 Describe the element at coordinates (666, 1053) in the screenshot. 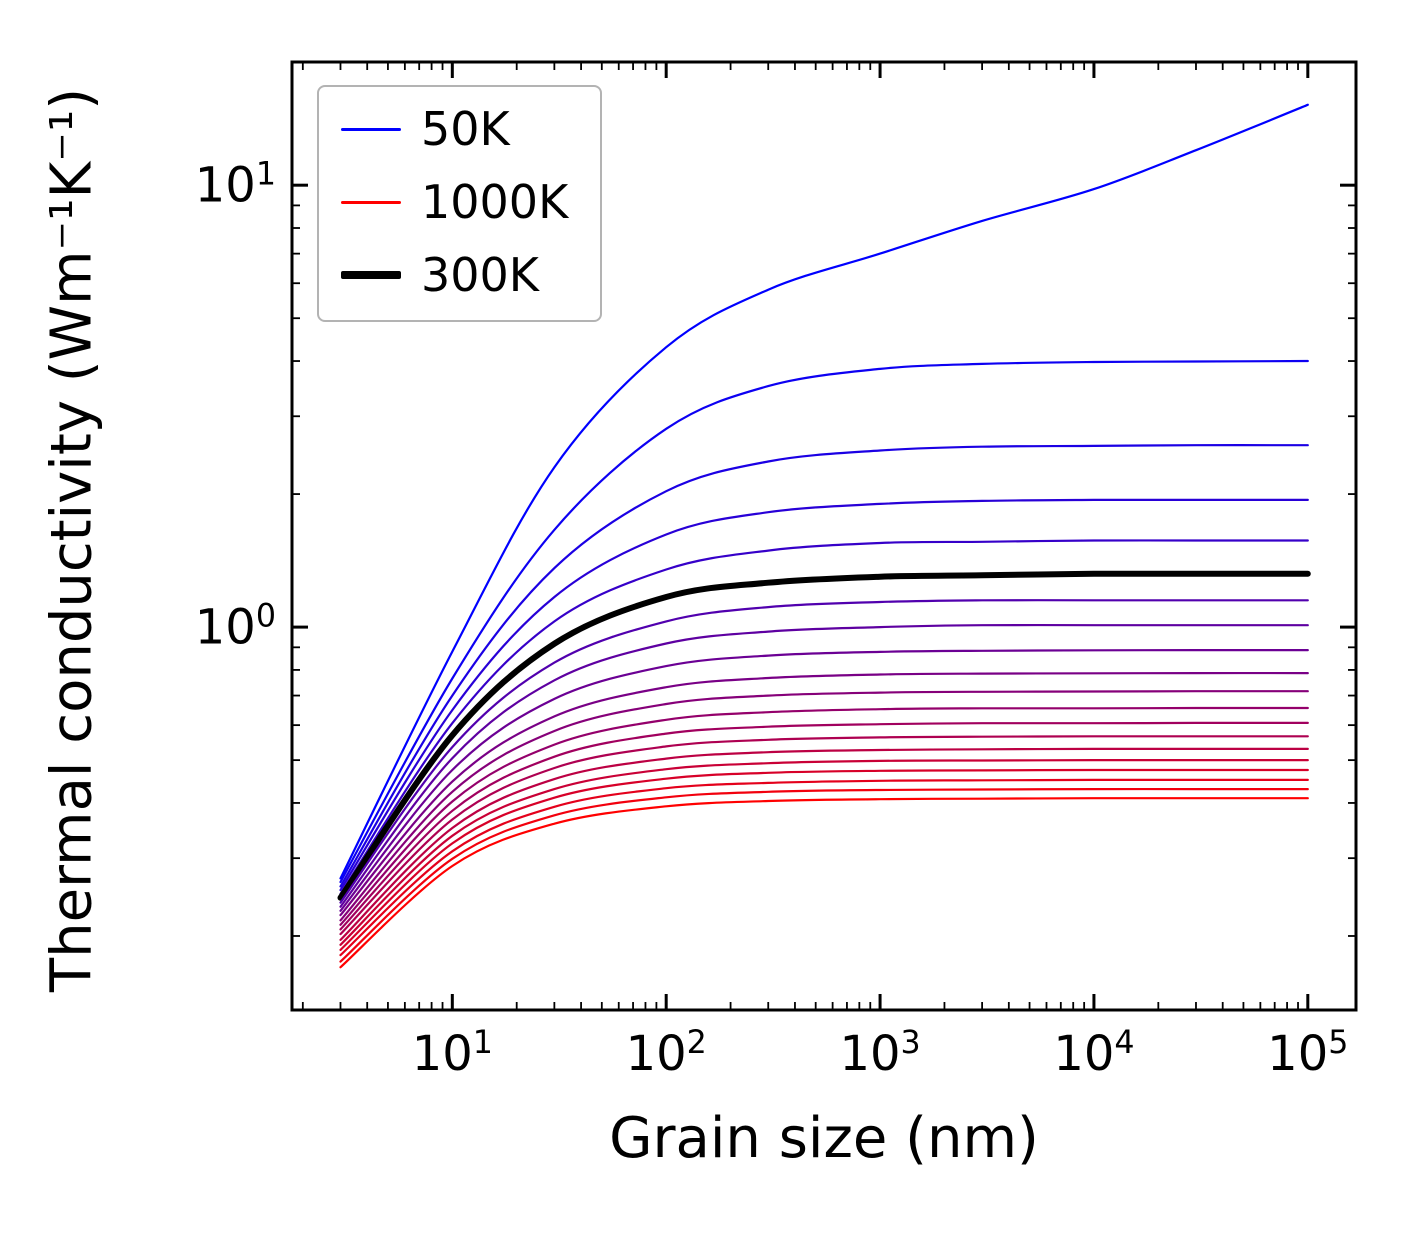

I see `x-tick-label-10e2: 102` at that location.